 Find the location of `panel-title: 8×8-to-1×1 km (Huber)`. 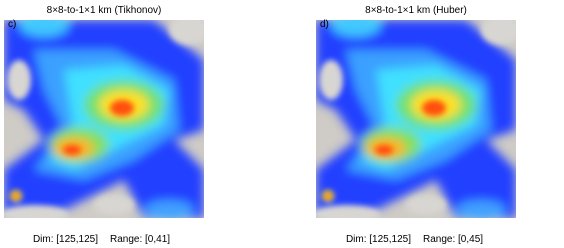

panel-title: 8×8-to-1×1 km (Huber) is located at coordinates (416, 10).